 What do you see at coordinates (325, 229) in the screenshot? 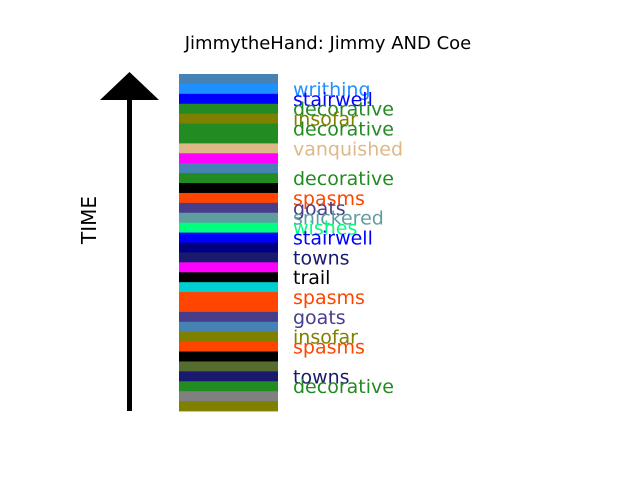
I see `segment-label: wishes` at bounding box center [325, 229].